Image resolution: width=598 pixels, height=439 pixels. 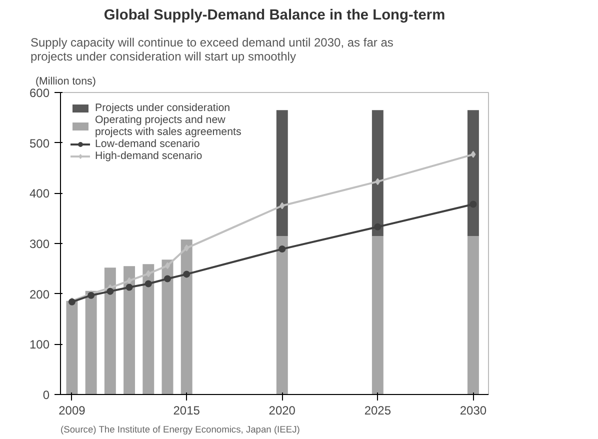 I want to click on y-tick-label: 200, so click(x=39, y=294).